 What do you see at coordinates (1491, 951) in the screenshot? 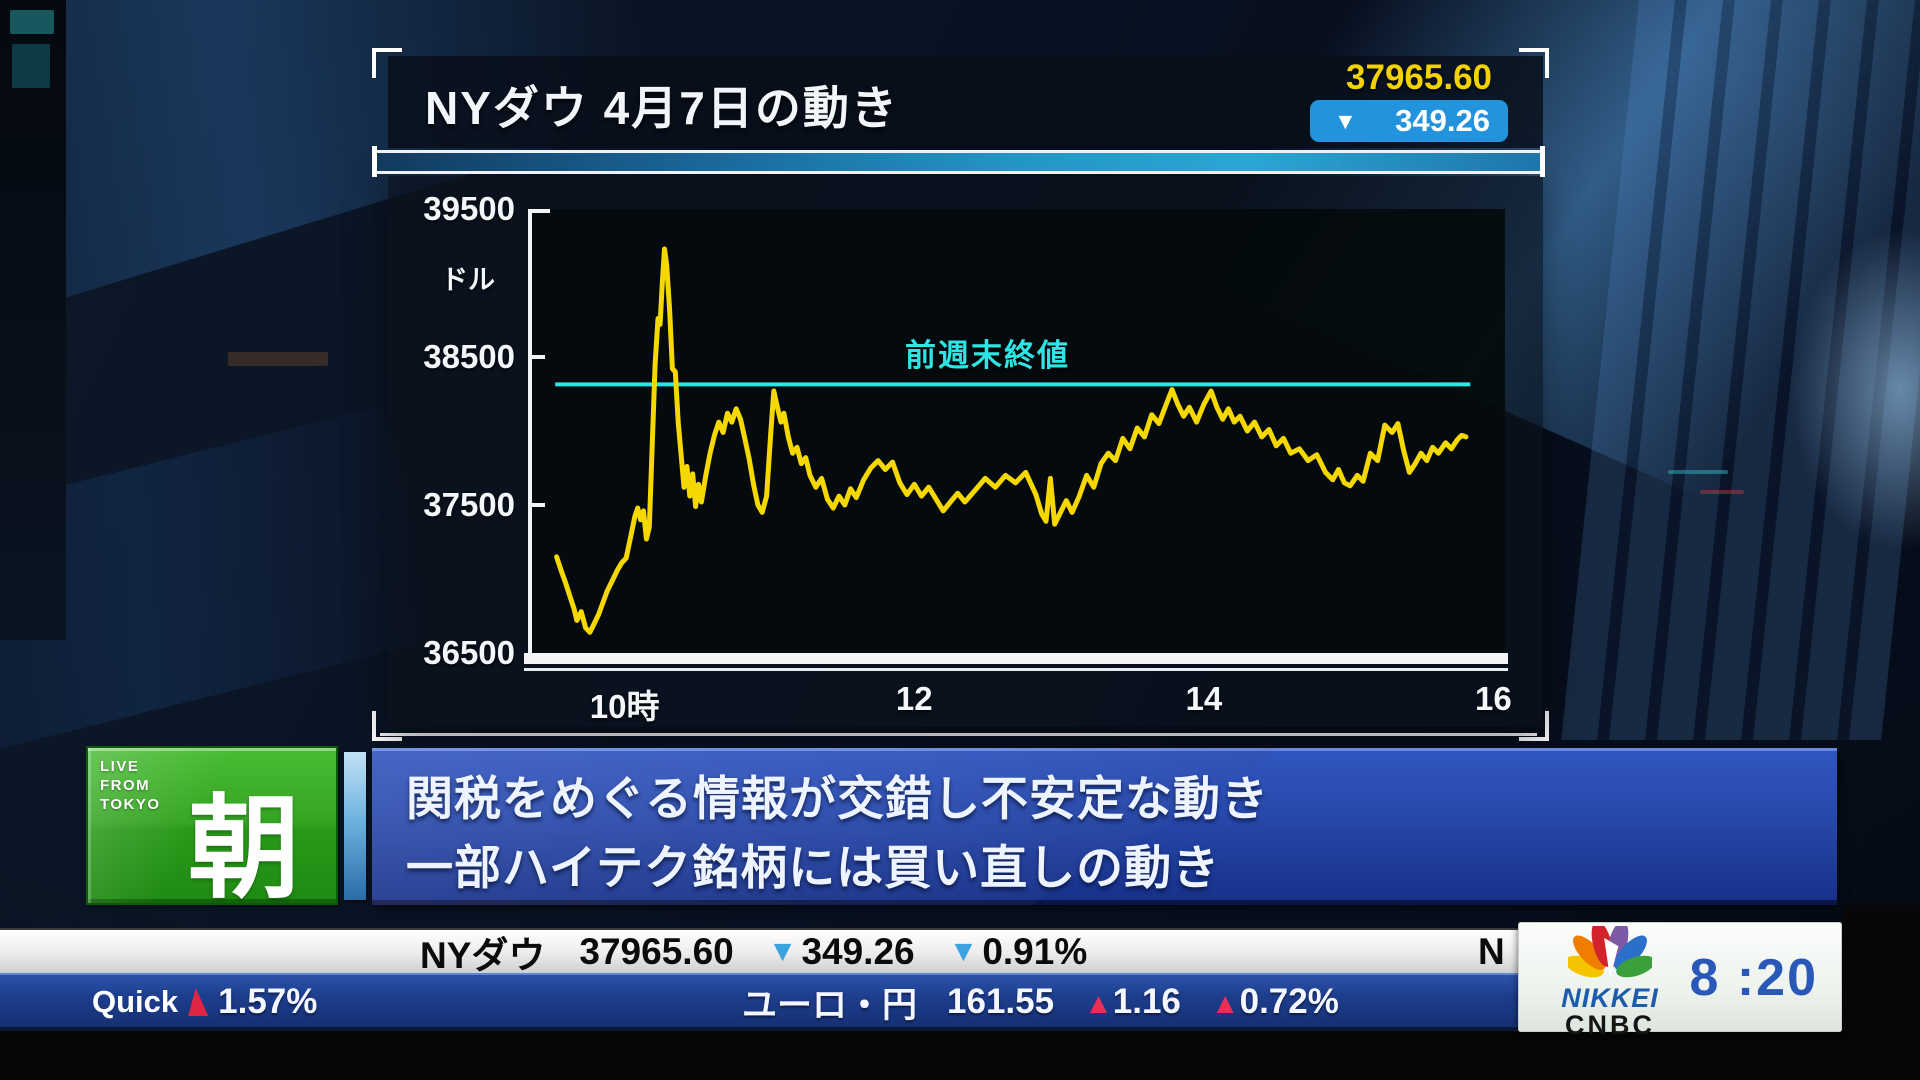
I see `ticker-next-item: N` at bounding box center [1491, 951].